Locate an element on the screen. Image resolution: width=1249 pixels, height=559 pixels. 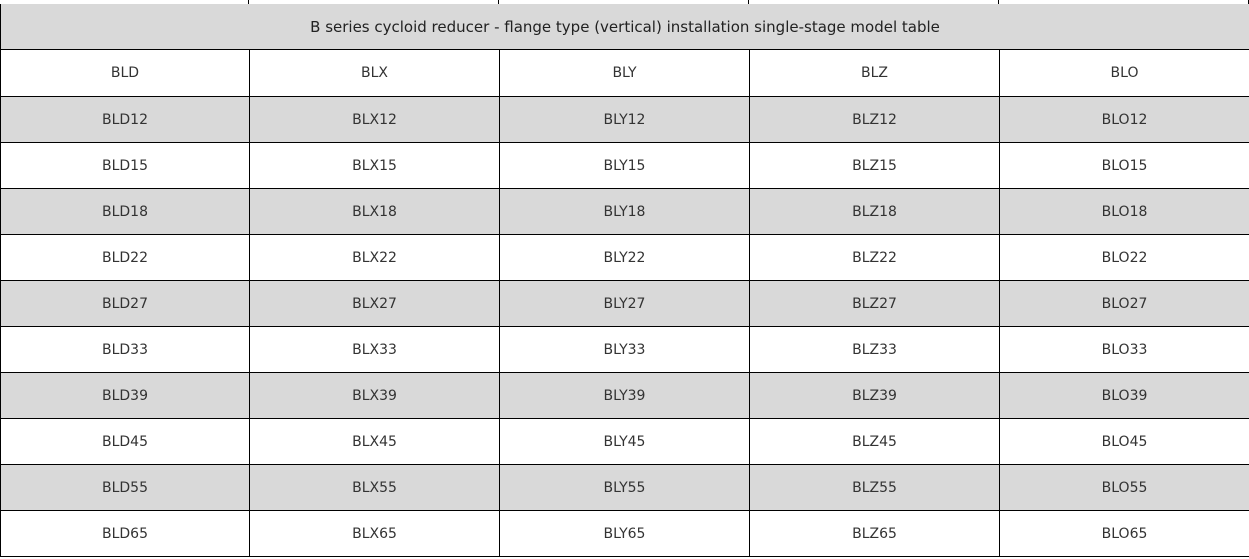
table-cell: BLZ39 is located at coordinates (874, 395).